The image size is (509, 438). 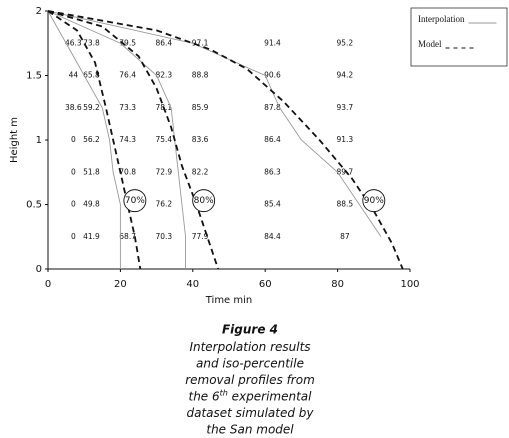 What do you see at coordinates (127, 236) in the screenshot?
I see `cell-label: 68.7` at bounding box center [127, 236].